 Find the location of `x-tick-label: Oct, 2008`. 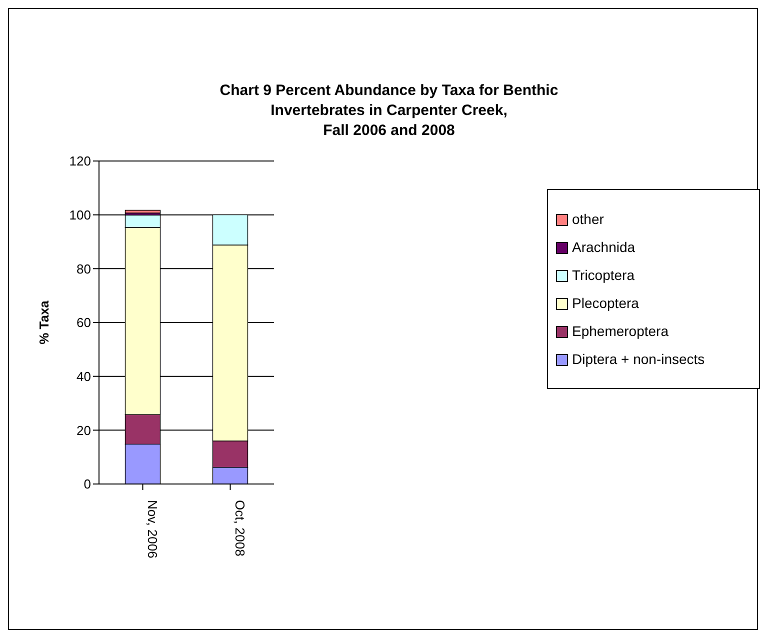

x-tick-label: Oct, 2008 is located at coordinates (240, 528).